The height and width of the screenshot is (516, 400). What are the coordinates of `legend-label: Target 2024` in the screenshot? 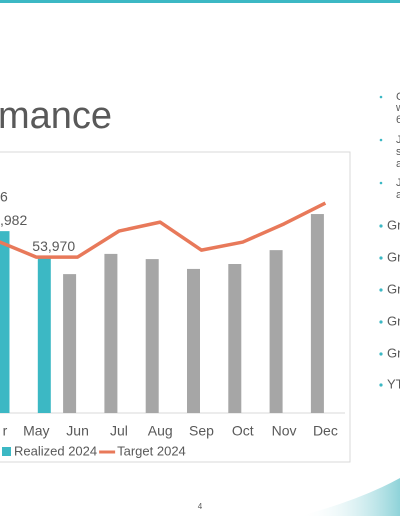 It's located at (151, 450).